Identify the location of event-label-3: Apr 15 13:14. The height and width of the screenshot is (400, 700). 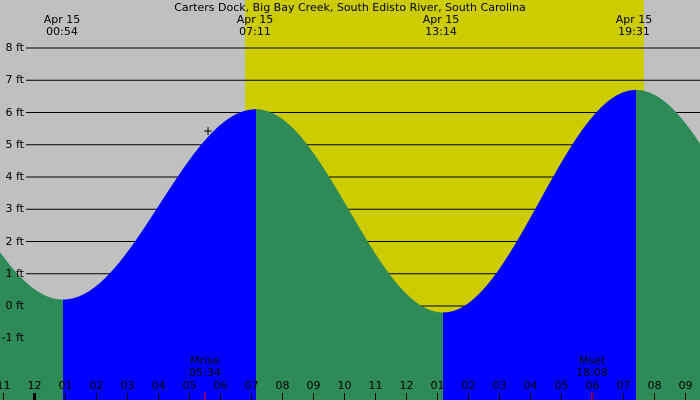
(441, 25).